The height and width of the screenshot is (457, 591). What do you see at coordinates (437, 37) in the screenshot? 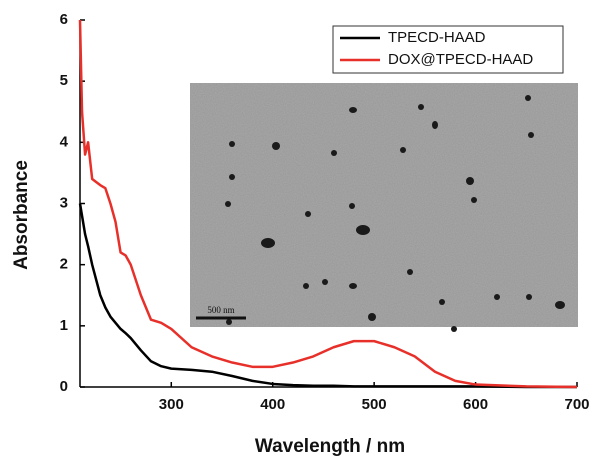
I see `legend-label: TPECD-HAAD` at bounding box center [437, 37].